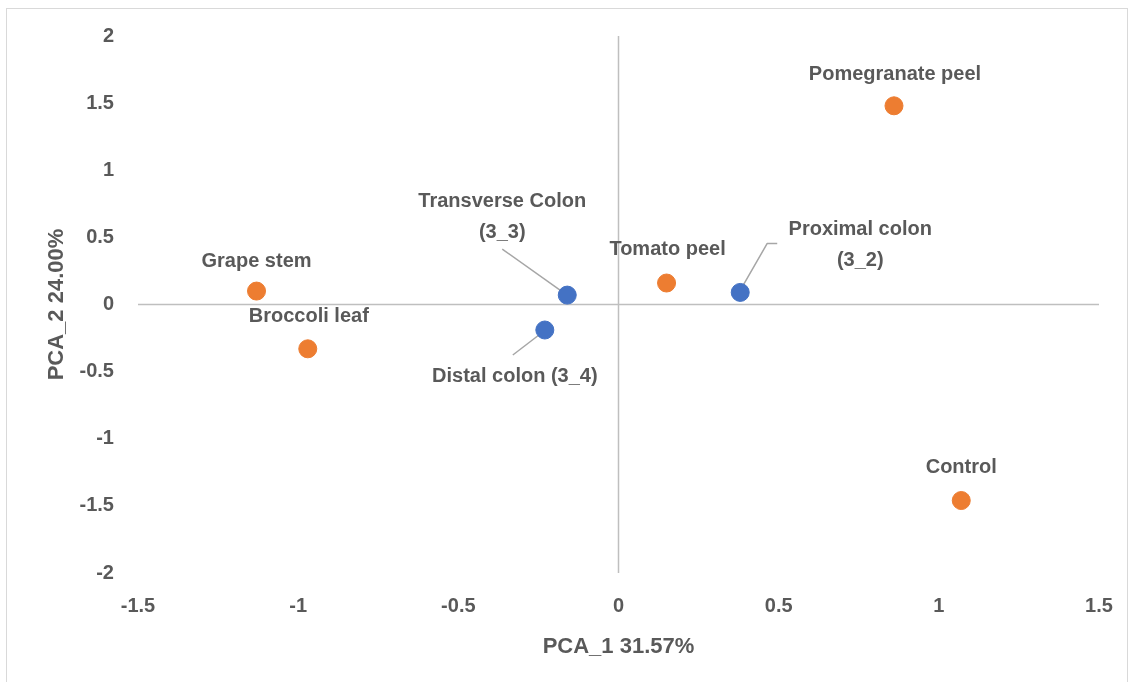  What do you see at coordinates (502, 216) in the screenshot?
I see `annotation: Transverse Colon (3_3)` at bounding box center [502, 216].